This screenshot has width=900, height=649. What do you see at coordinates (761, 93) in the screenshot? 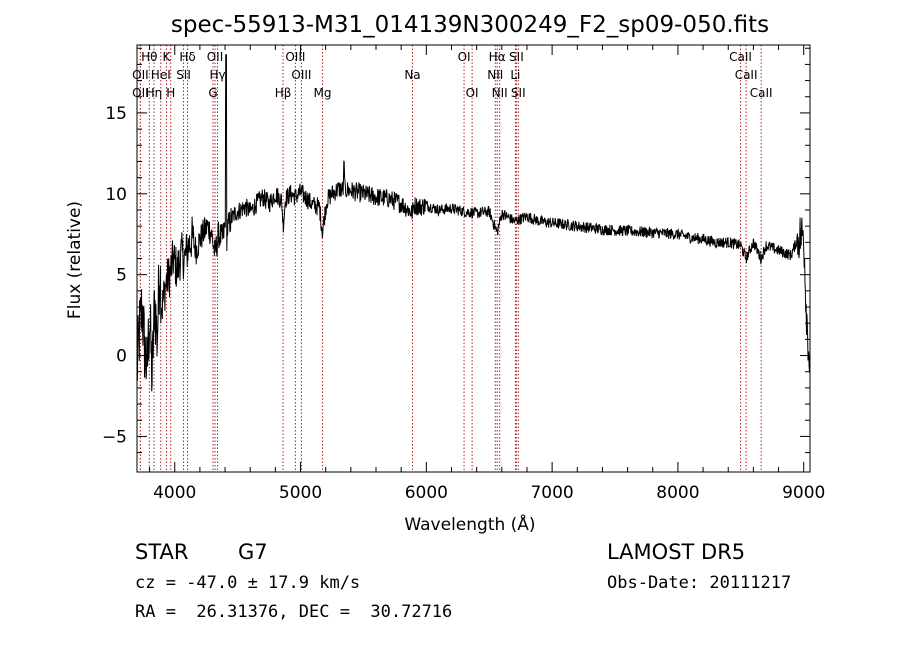
I see `line-label-27: CaII` at bounding box center [761, 93].